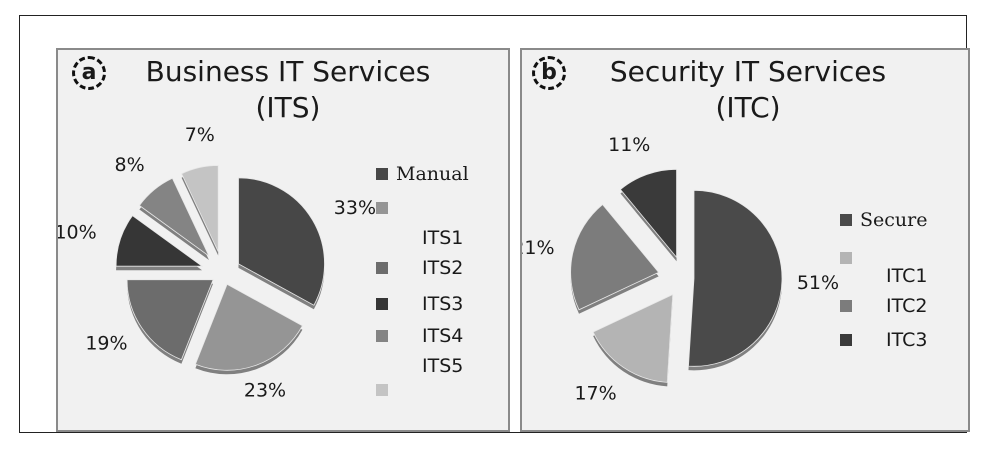 This screenshot has height=454, width=982. Describe the element at coordinates (288, 107) in the screenshot. I see `chart-title-its-line2: (ITS)` at that location.